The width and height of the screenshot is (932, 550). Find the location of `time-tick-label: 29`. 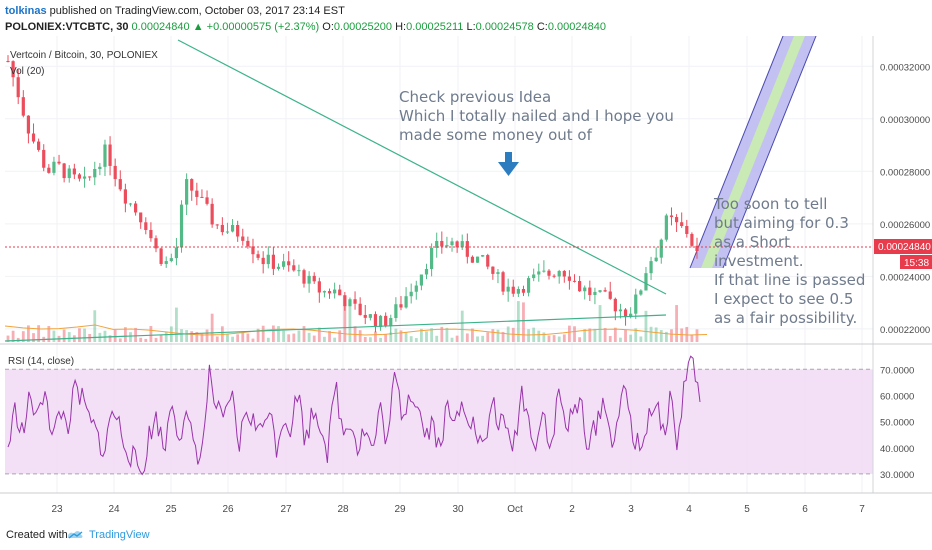

time-tick-label: 29 is located at coordinates (400, 509).